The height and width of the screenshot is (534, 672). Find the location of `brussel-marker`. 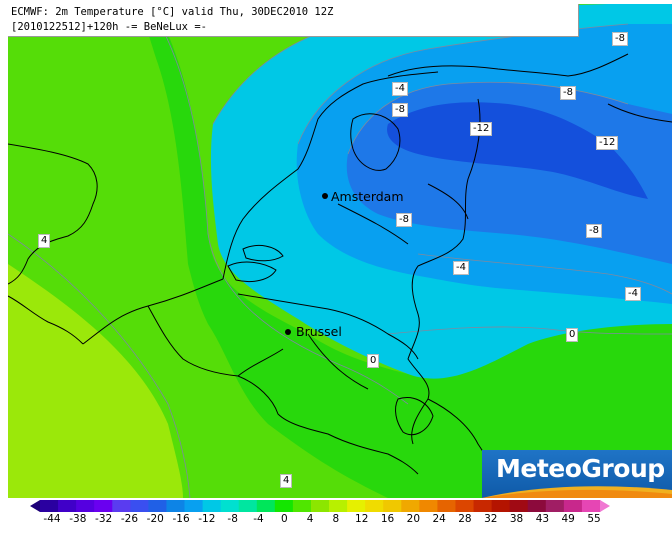

brussel-marker is located at coordinates (288, 332).